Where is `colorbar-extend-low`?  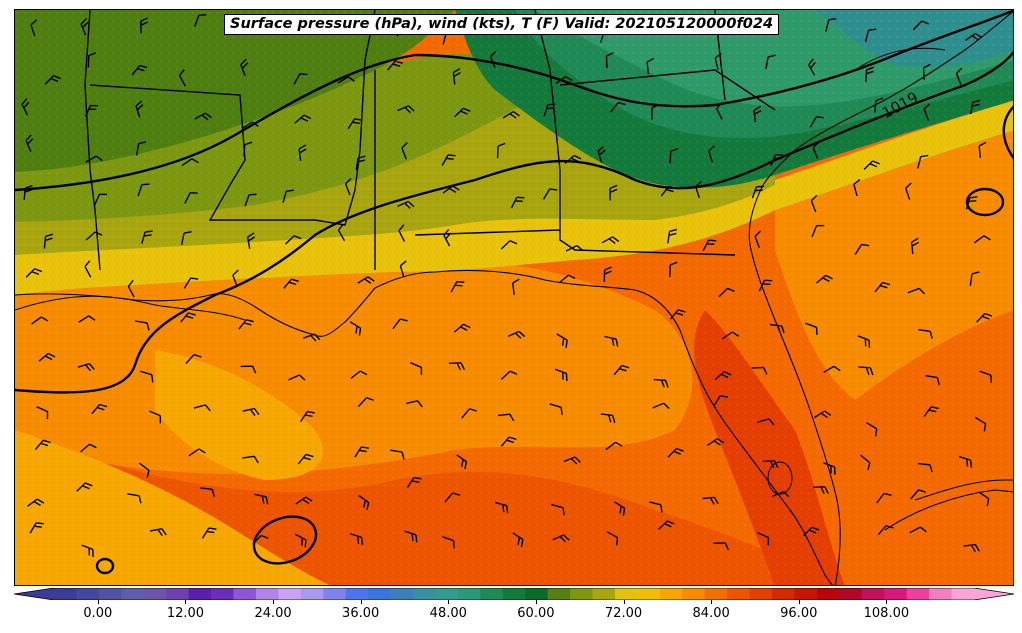 colorbar-extend-low is located at coordinates (34, 594).